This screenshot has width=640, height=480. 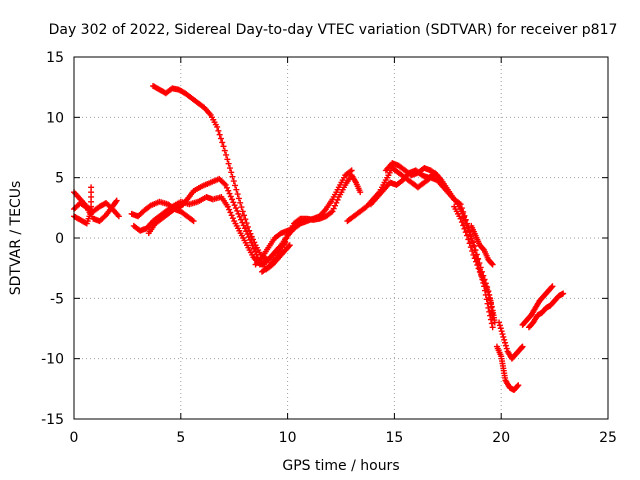 What do you see at coordinates (59, 179) in the screenshot?
I see `y-tick-label: 5` at bounding box center [59, 179].